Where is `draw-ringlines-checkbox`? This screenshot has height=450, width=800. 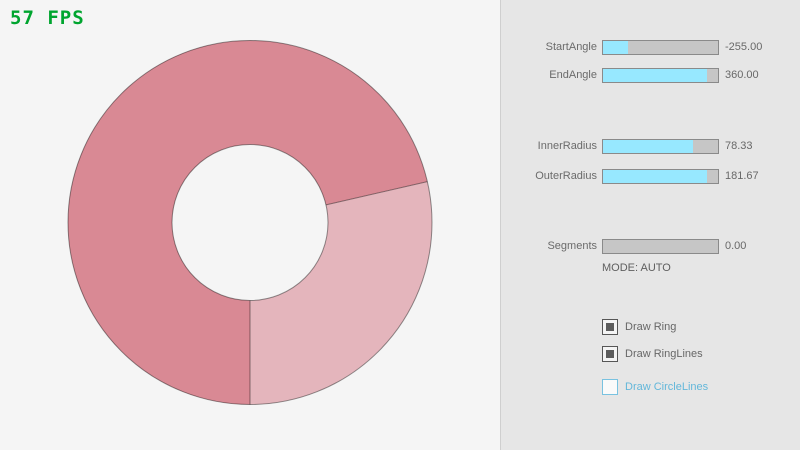 draw-ringlines-checkbox is located at coordinates (610, 354).